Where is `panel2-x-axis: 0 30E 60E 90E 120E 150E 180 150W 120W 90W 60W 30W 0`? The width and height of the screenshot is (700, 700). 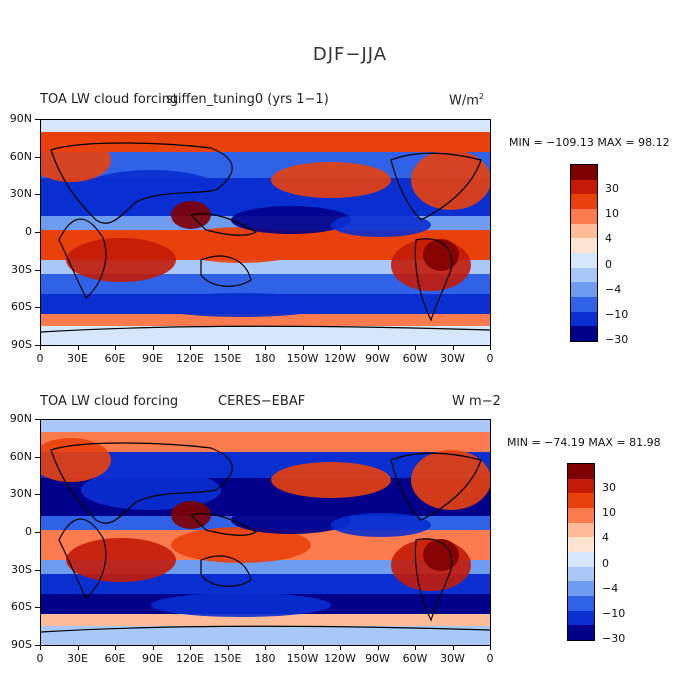 panel2-x-axis: 0 30E 60E 90E 120E 150E 180 150W 120W 90W 60W 30W 0 is located at coordinates (265, 657).